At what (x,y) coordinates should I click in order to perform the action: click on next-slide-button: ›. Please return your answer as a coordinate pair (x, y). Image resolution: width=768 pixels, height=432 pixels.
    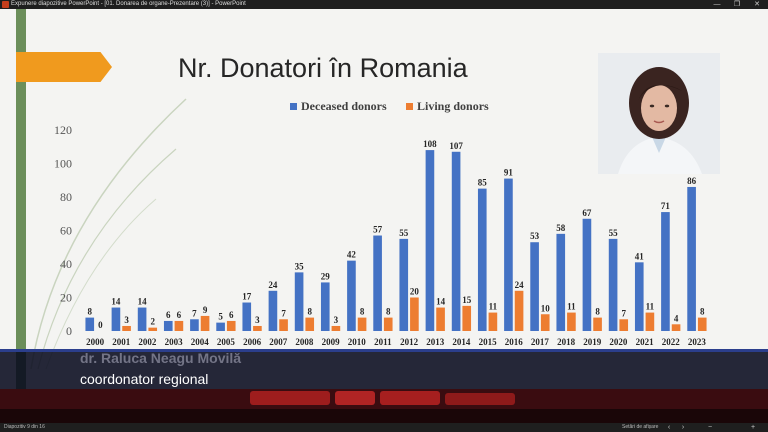
    Looking at the image, I should click on (683, 427).